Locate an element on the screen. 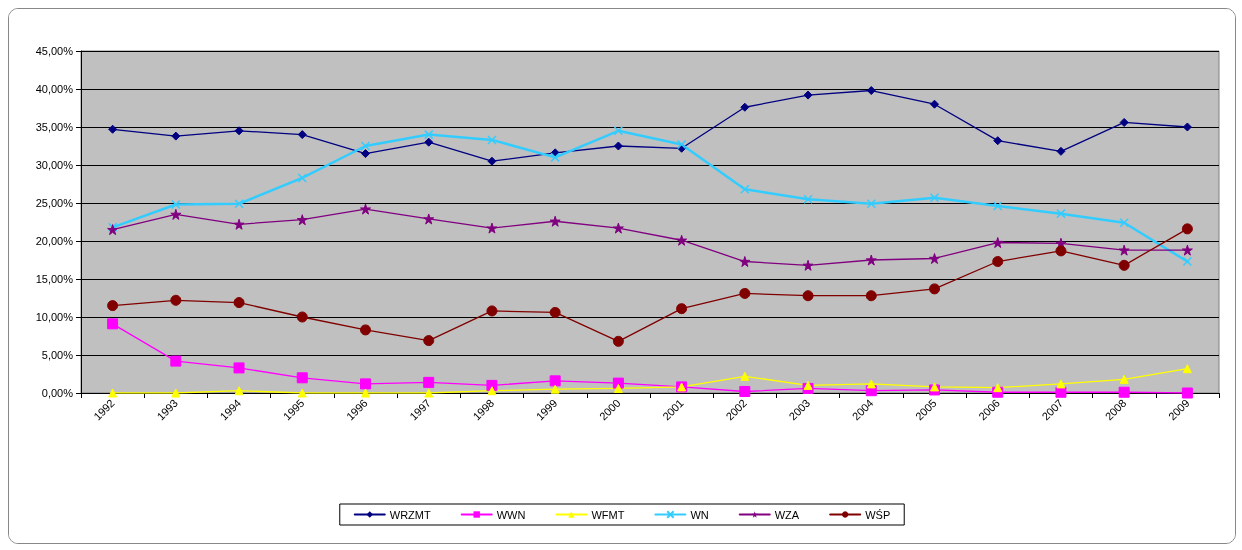 Image resolution: width=1242 pixels, height=550 pixels. legend-label: WFMT is located at coordinates (608, 514).